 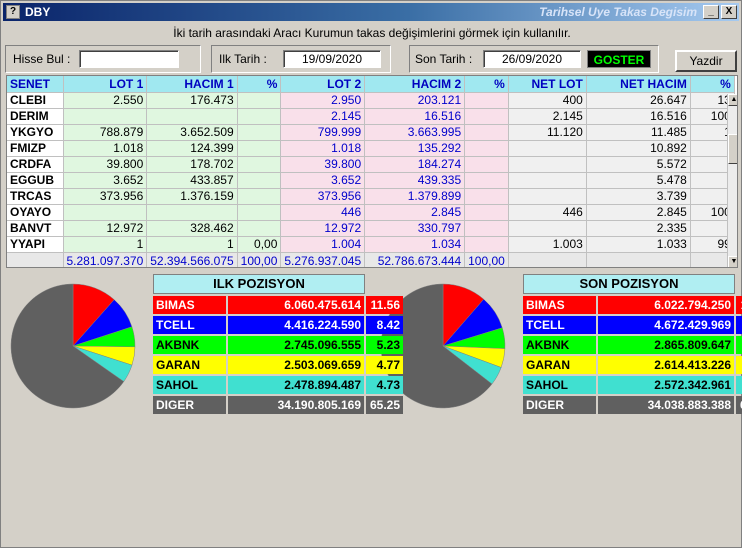 I want to click on senet-code: CRDFA, so click(x=35, y=164).